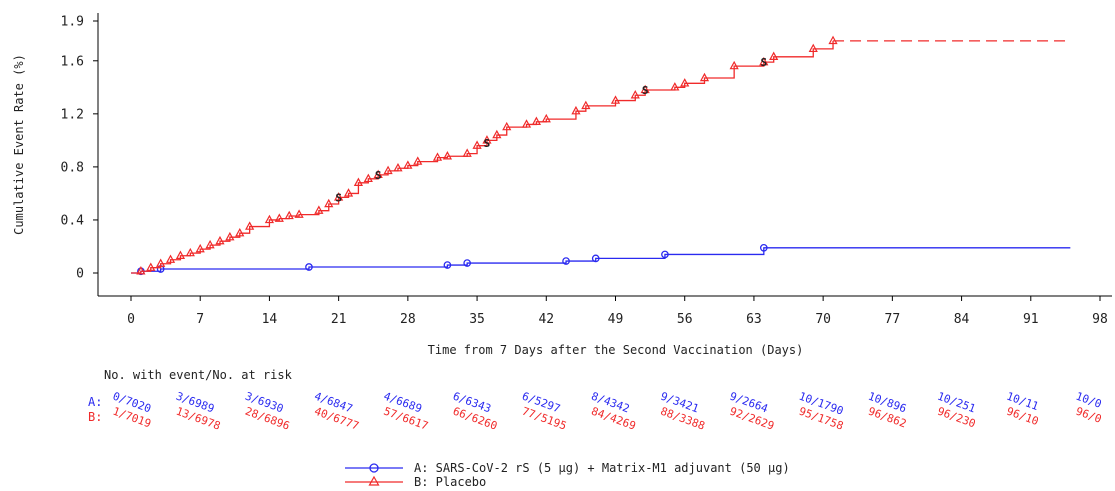  What do you see at coordinates (95, 402) in the screenshot?
I see `risk-row-a-label: A:` at bounding box center [95, 402].